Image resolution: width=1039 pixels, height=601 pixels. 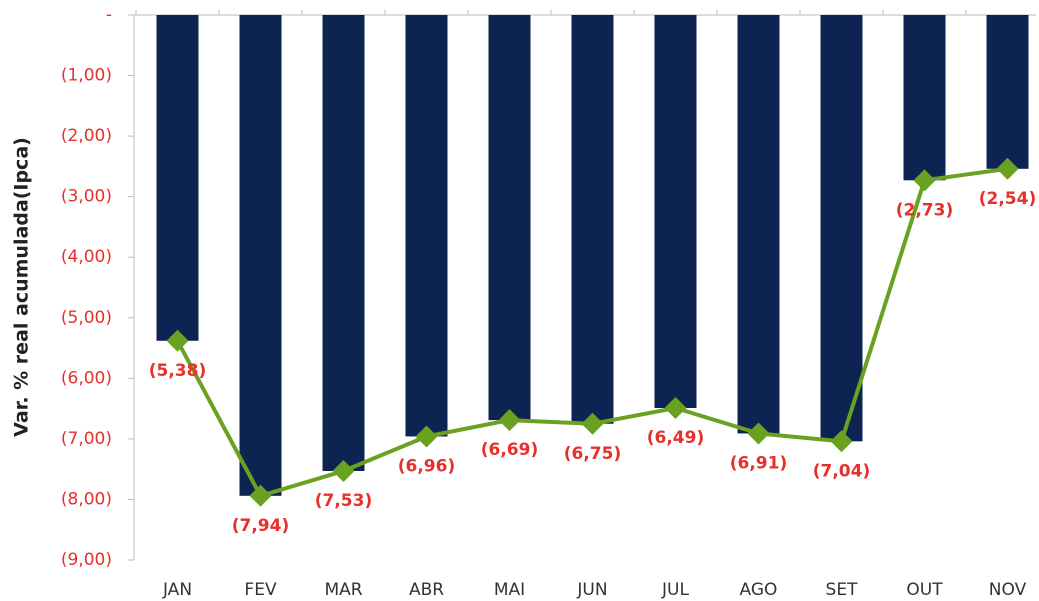 What do you see at coordinates (86, 76) in the screenshot?
I see `y-tick-label: (1,00)` at bounding box center [86, 76].